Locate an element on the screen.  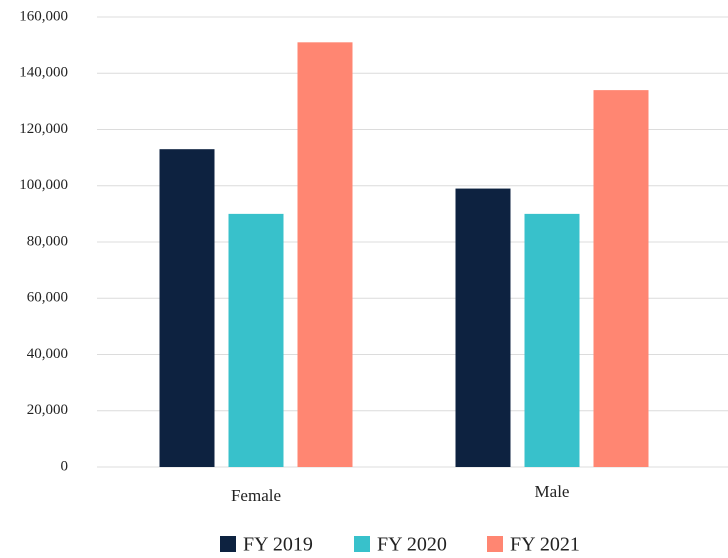
y-tick-label: 60,000 is located at coordinates (47, 298).